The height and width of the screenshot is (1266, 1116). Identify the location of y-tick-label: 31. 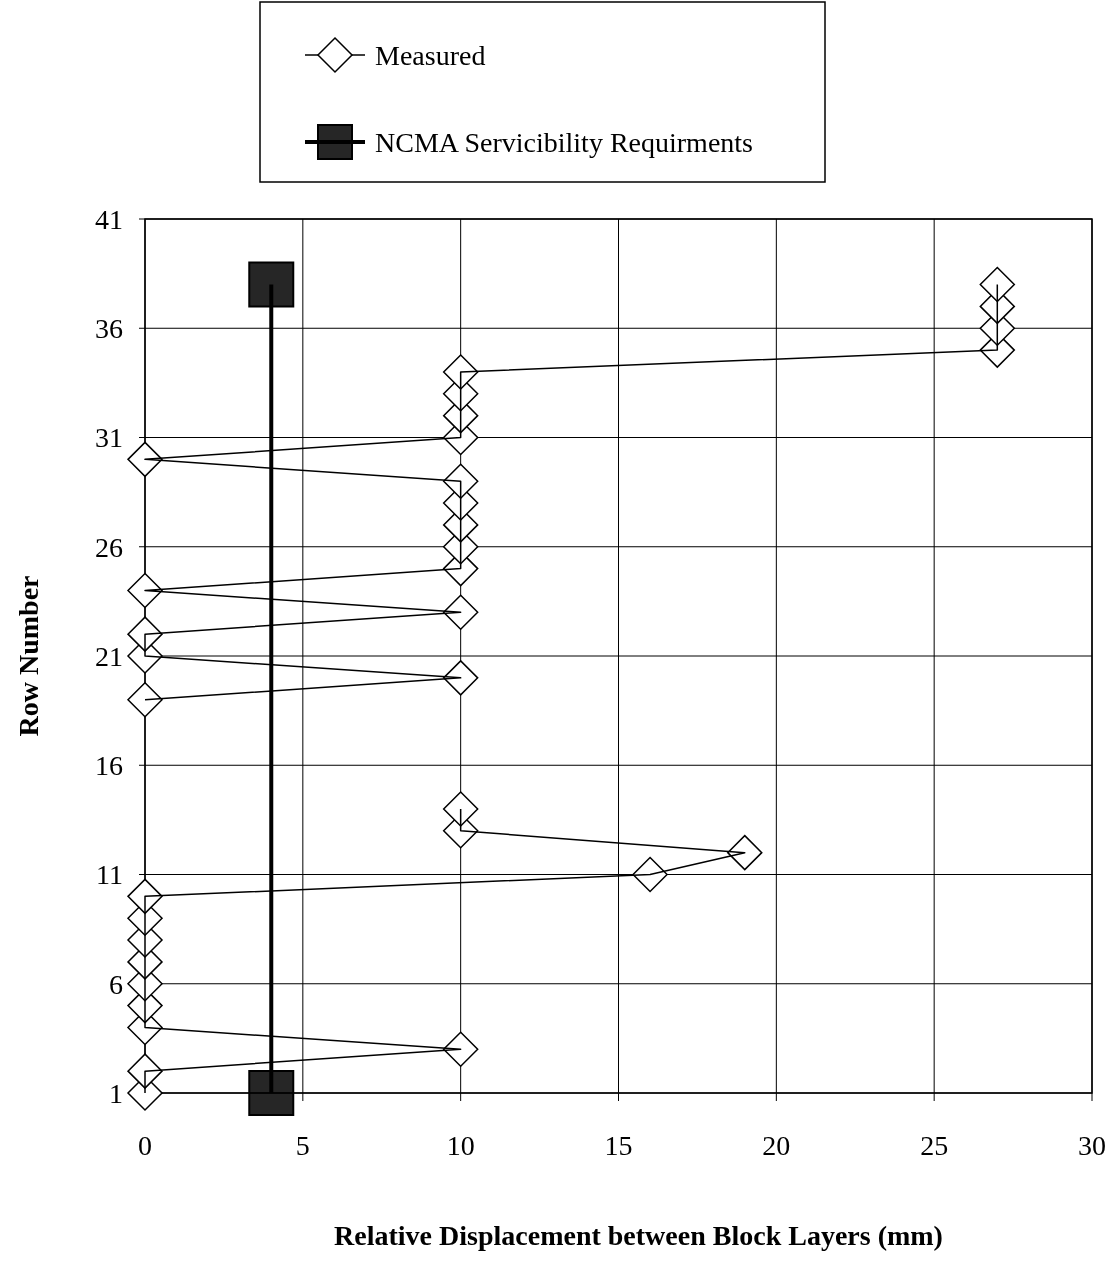
(109, 438).